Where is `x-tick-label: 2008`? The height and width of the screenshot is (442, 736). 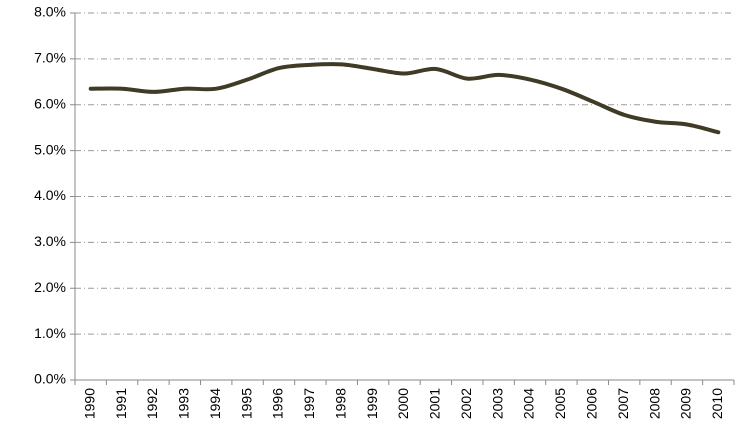
x-tick-label: 2008 is located at coordinates (654, 403).